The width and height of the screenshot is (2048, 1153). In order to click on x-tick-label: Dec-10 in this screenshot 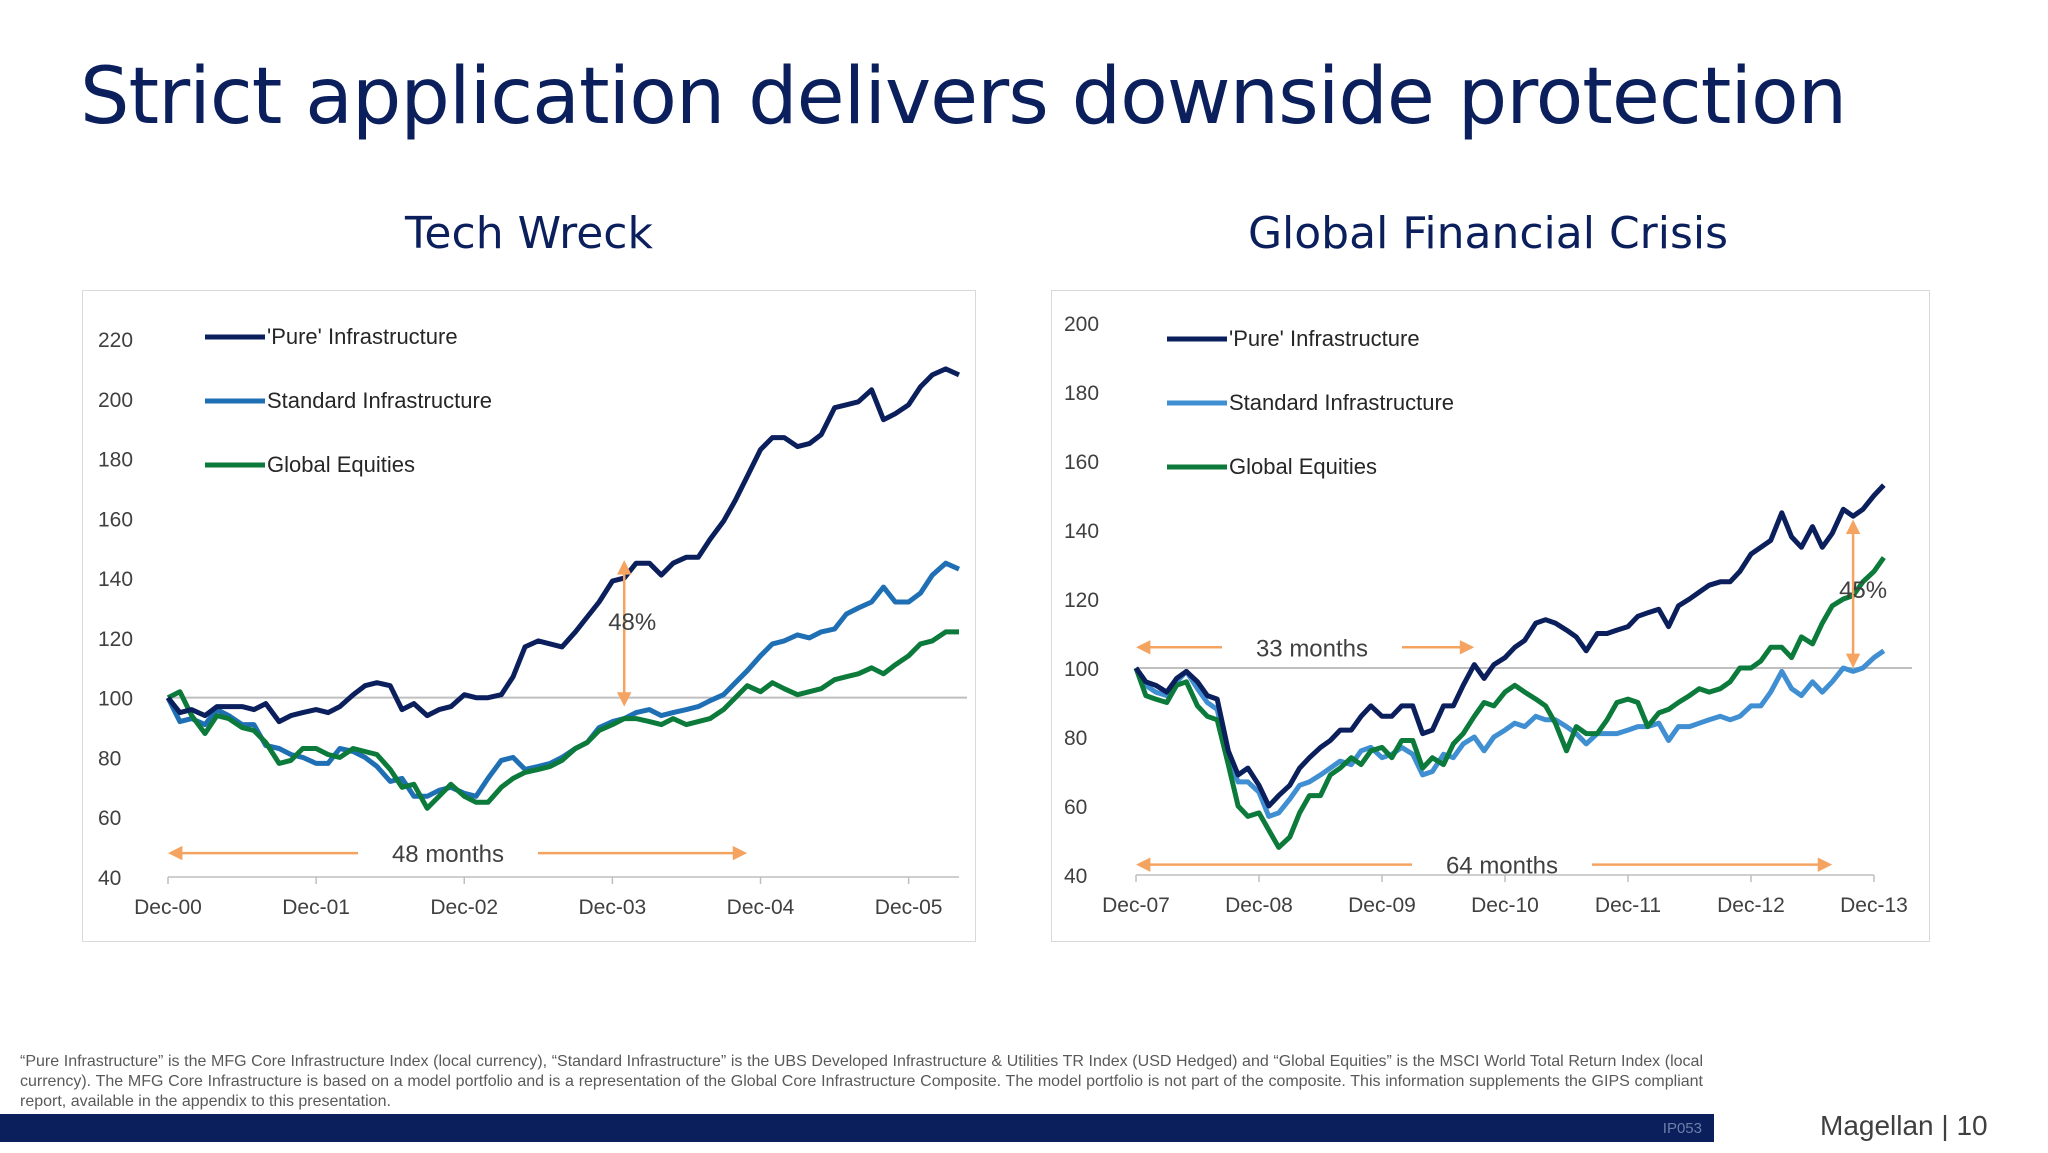, I will do `click(1505, 905)`.